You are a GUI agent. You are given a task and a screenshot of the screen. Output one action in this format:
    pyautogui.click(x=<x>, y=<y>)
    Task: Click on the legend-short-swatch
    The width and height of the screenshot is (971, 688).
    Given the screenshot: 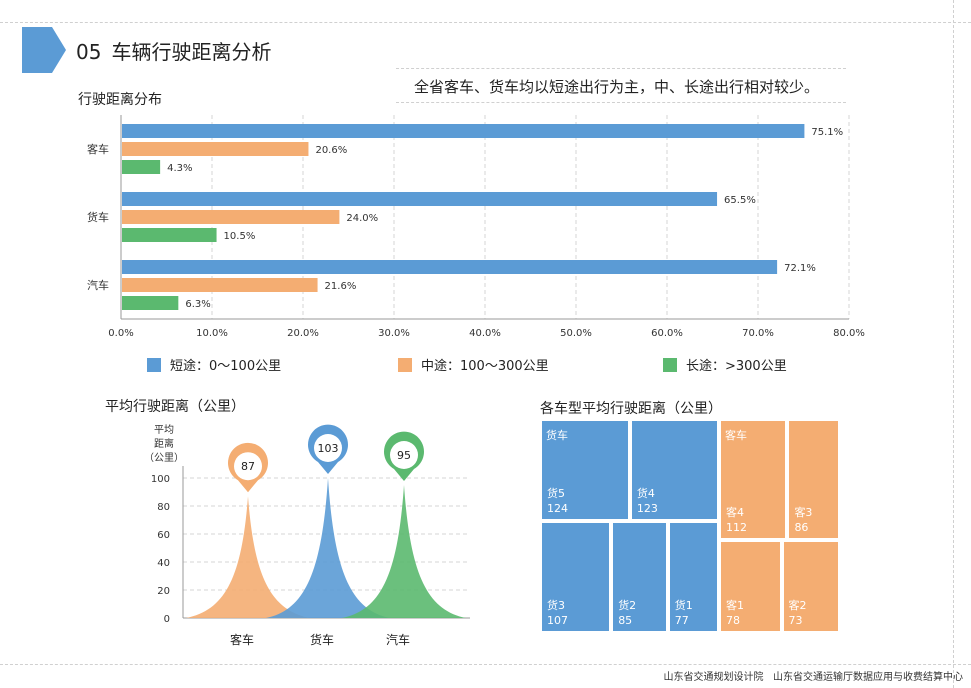 What is the action you would take?
    pyautogui.click(x=154, y=364)
    